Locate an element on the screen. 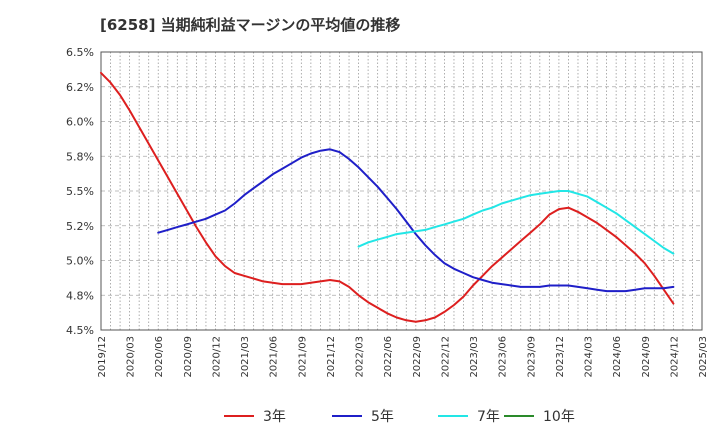  x-tick-label: 2020/03 is located at coordinates (131, 357).